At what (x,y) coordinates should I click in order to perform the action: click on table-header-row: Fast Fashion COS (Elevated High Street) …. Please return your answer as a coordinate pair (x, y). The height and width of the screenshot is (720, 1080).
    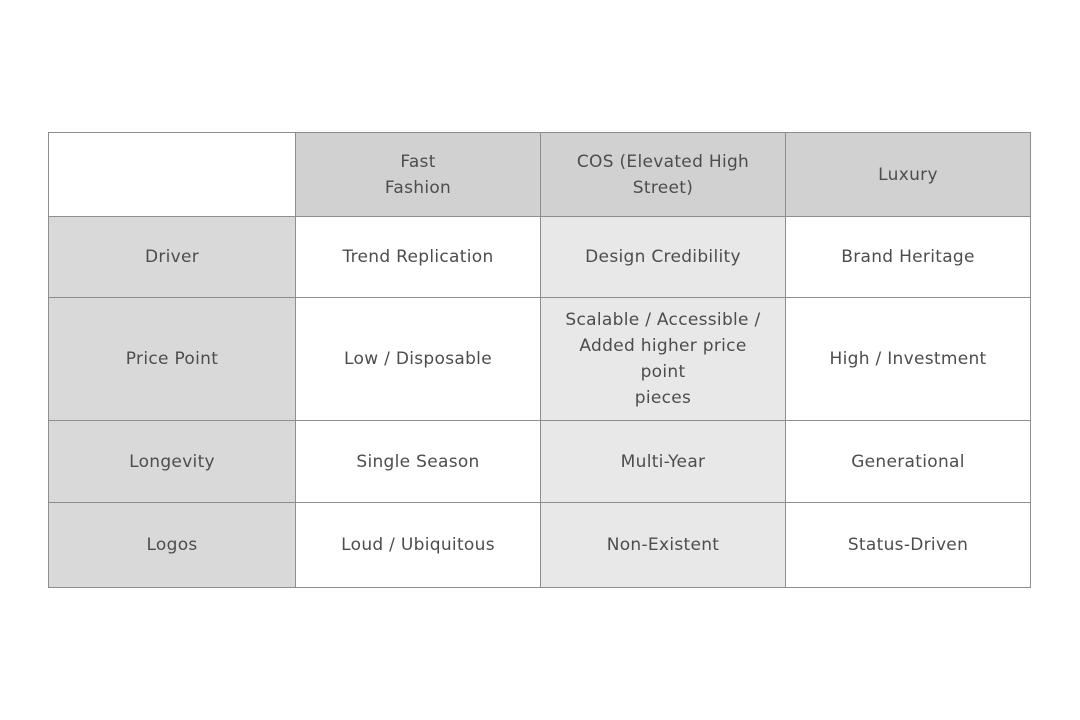
    Looking at the image, I should click on (539, 174).